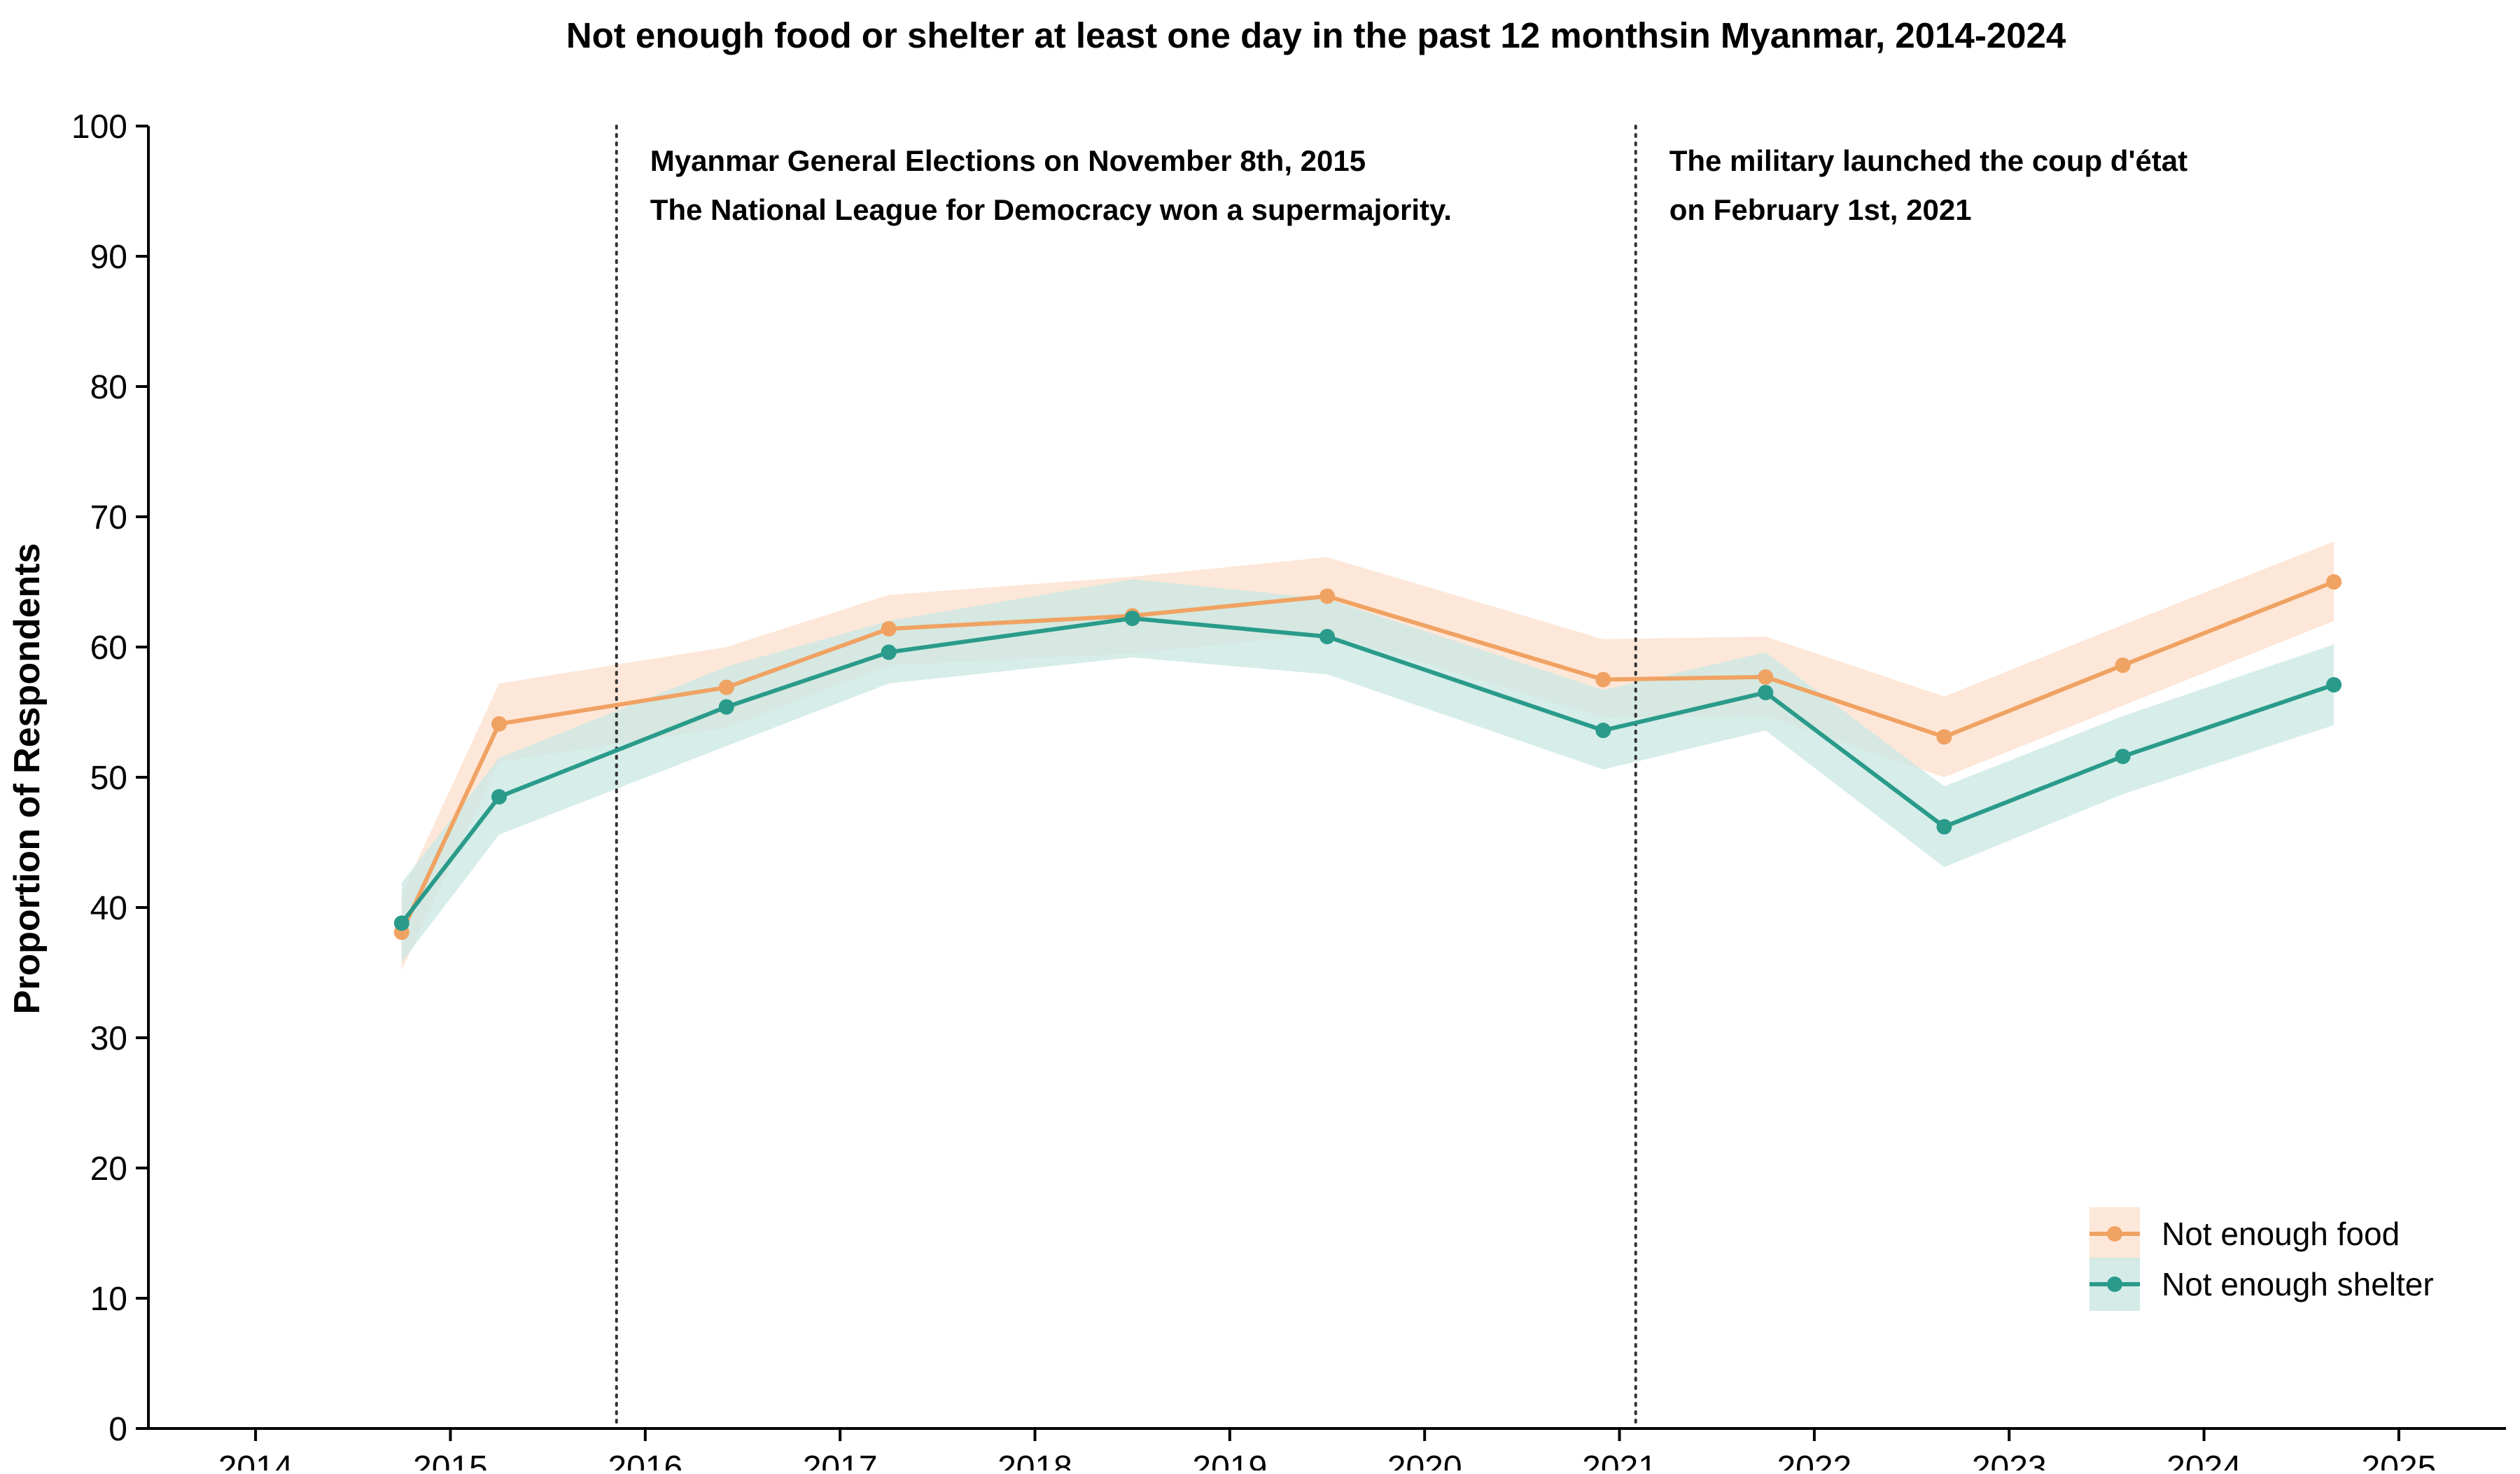  What do you see at coordinates (1034, 1460) in the screenshot?
I see `x-tick-label-4: 2018` at bounding box center [1034, 1460].